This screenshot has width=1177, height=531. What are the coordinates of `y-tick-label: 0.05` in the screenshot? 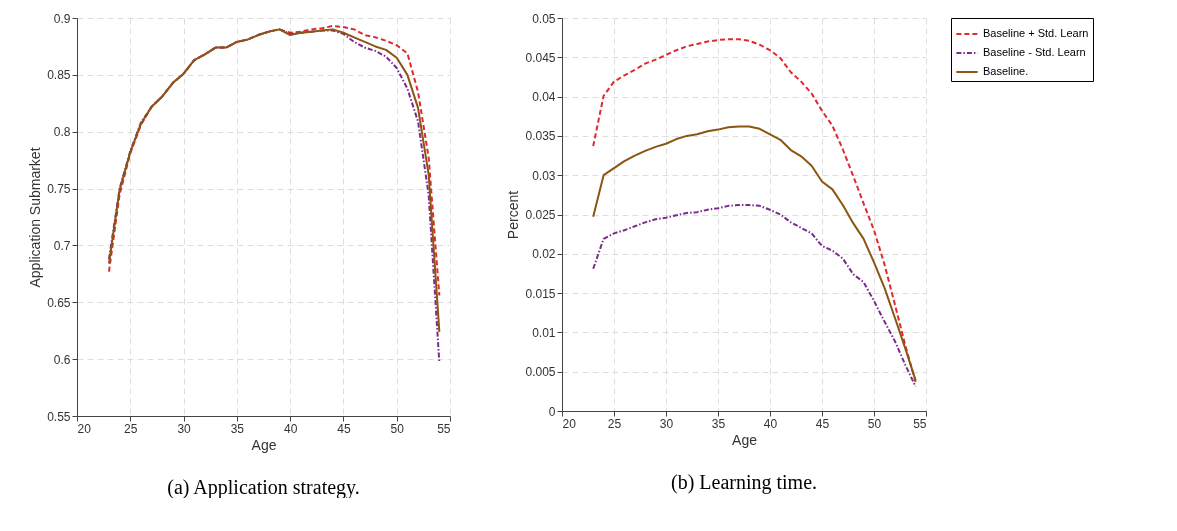 It's located at (544, 18).